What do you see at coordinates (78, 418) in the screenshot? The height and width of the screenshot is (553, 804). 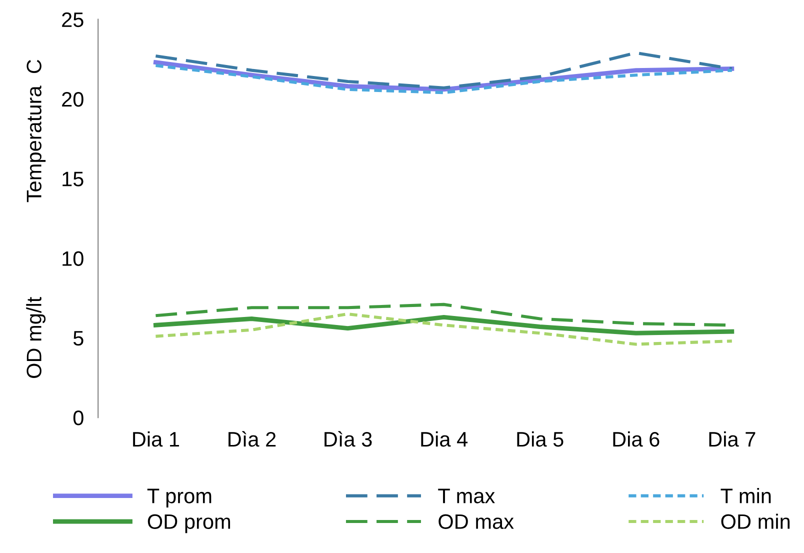 I see `y-tick-label: 0` at bounding box center [78, 418].